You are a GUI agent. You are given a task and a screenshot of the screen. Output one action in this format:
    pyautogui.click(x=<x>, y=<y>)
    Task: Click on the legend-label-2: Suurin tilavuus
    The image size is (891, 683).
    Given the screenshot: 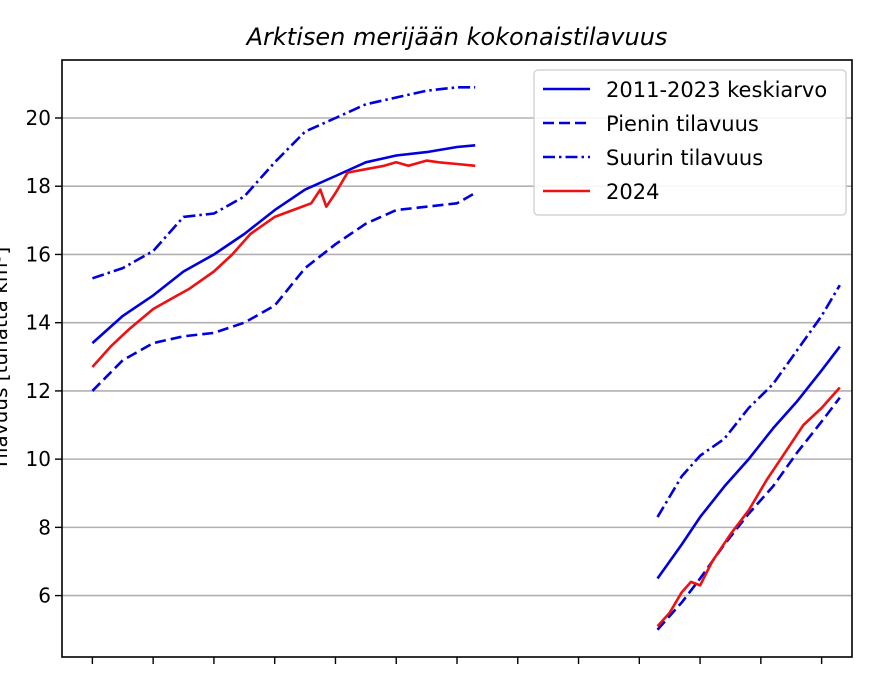 What is the action you would take?
    pyautogui.click(x=684, y=158)
    